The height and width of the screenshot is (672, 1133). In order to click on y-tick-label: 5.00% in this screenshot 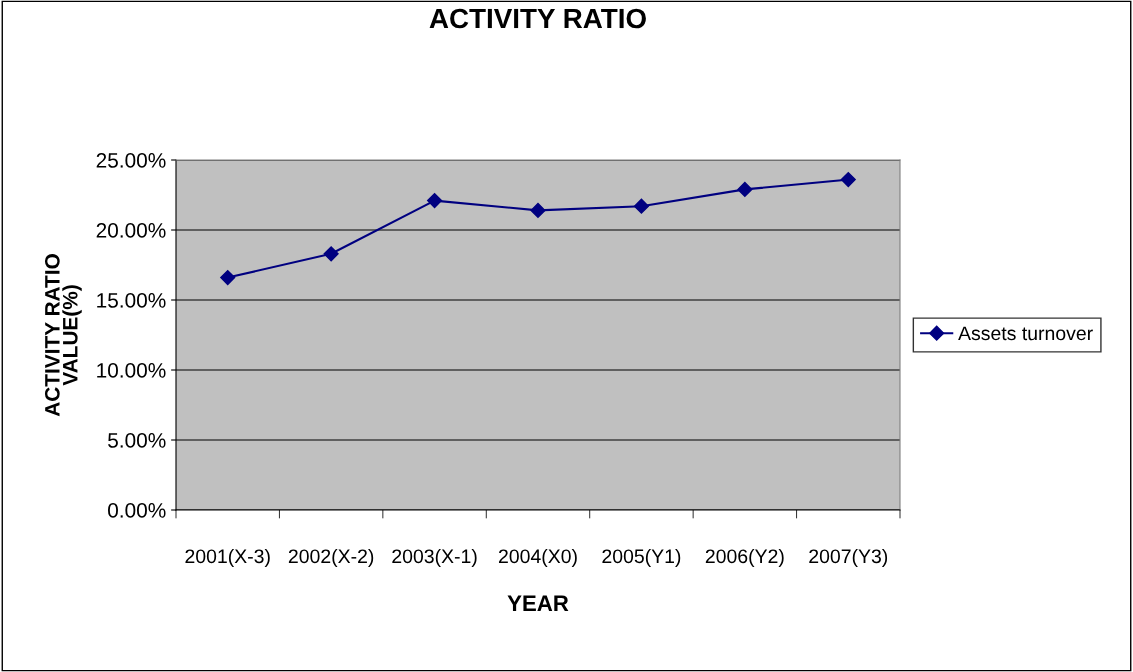, I will do `click(137, 440)`.